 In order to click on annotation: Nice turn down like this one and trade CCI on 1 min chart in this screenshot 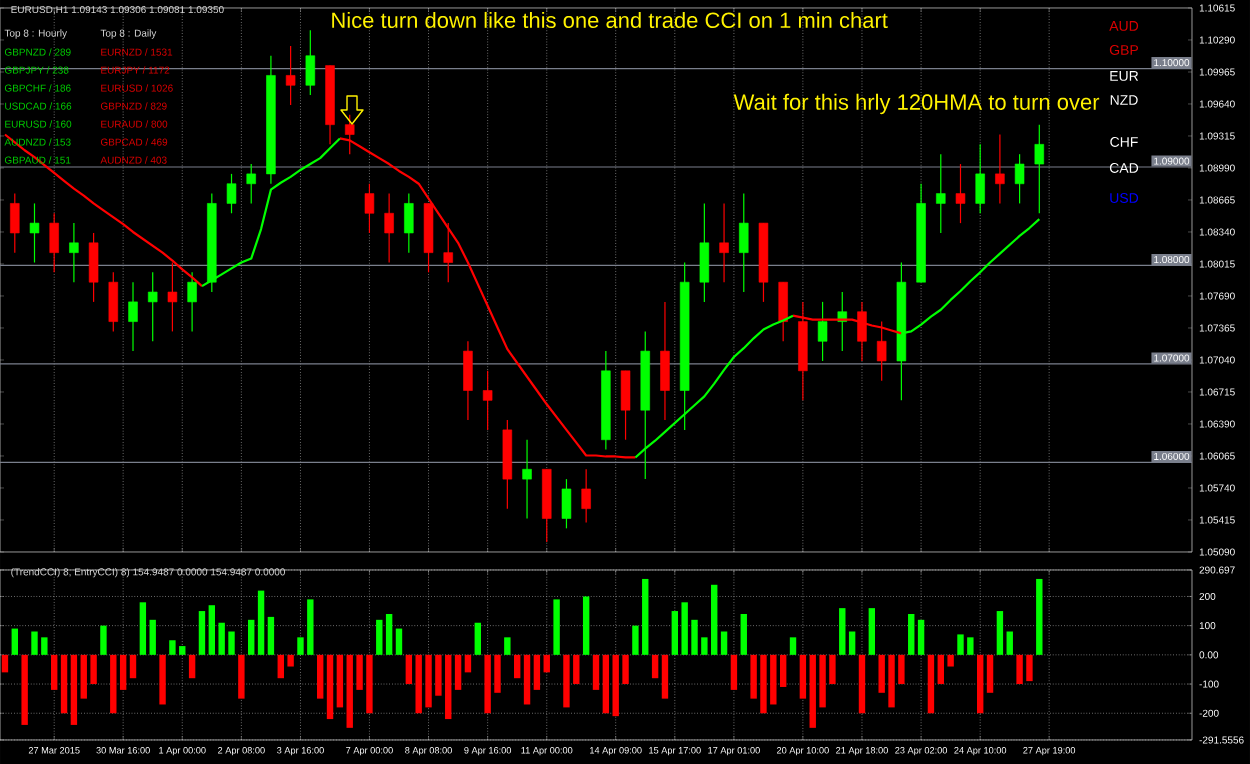, I will do `click(610, 20)`.